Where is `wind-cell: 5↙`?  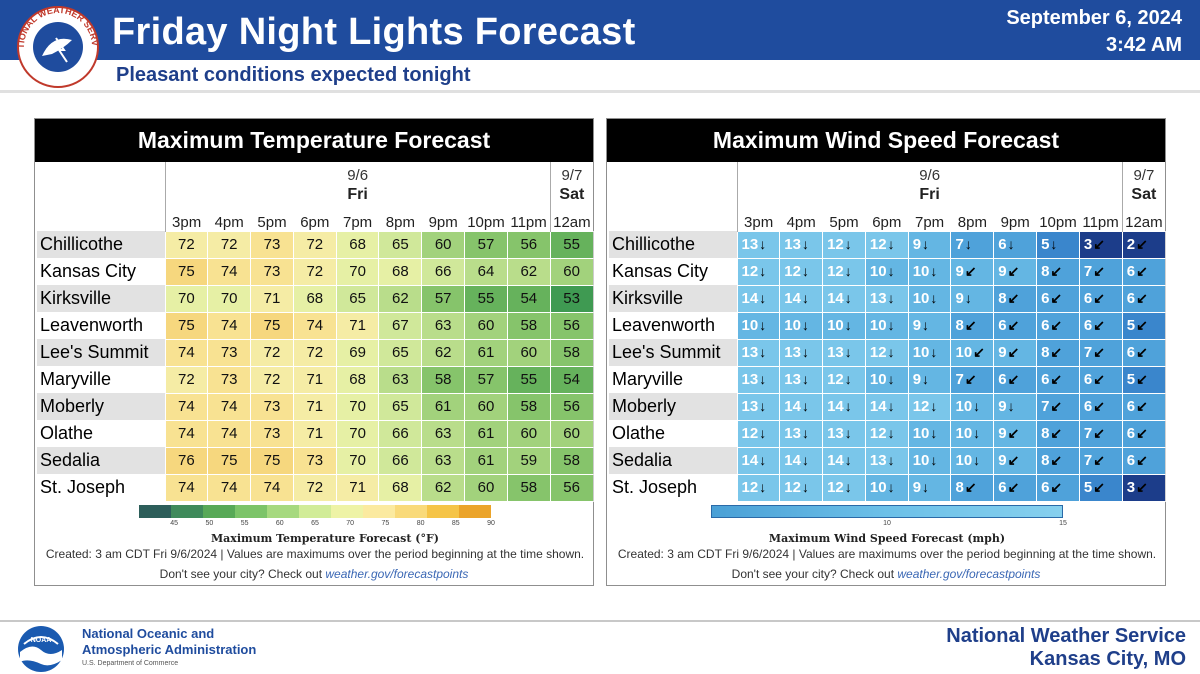 wind-cell: 5↙ is located at coordinates (1100, 487).